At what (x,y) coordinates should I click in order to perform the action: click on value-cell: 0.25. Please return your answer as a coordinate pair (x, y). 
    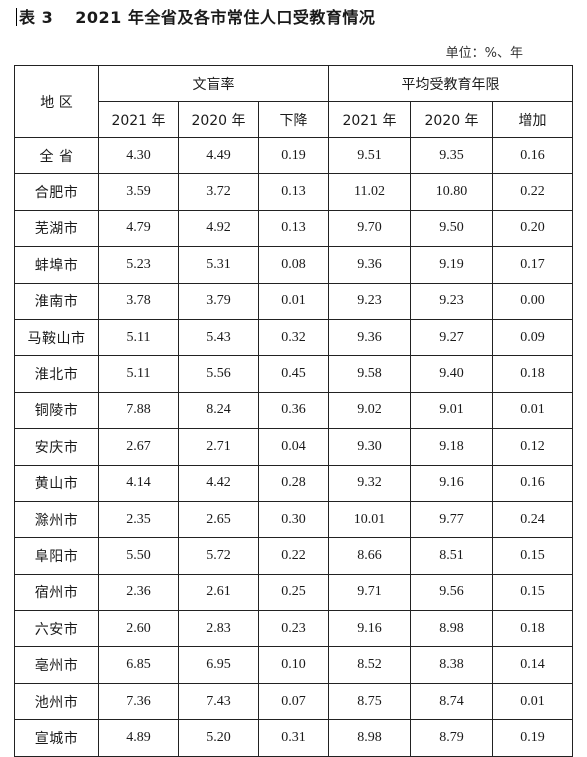
    Looking at the image, I should click on (293, 592).